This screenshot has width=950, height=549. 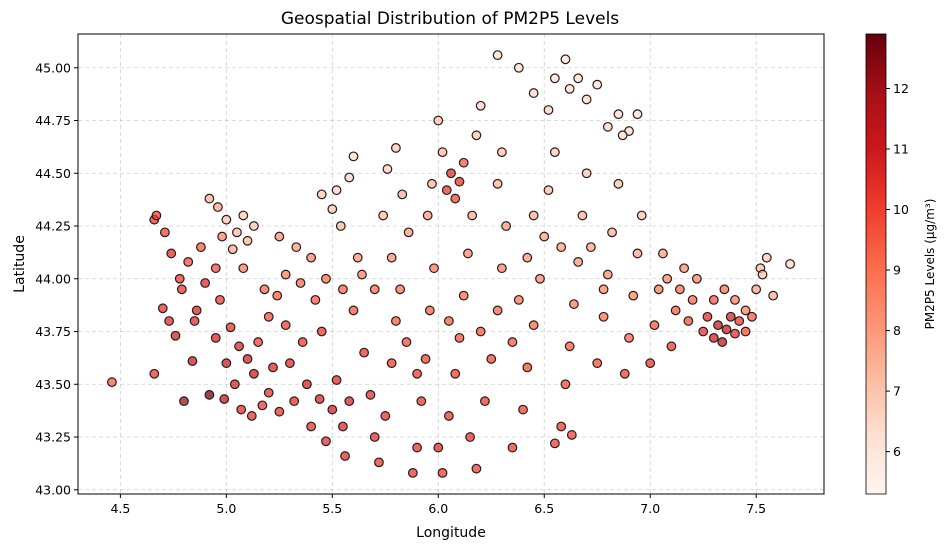 I want to click on y-axis-label: Latitude, so click(x=20, y=264).